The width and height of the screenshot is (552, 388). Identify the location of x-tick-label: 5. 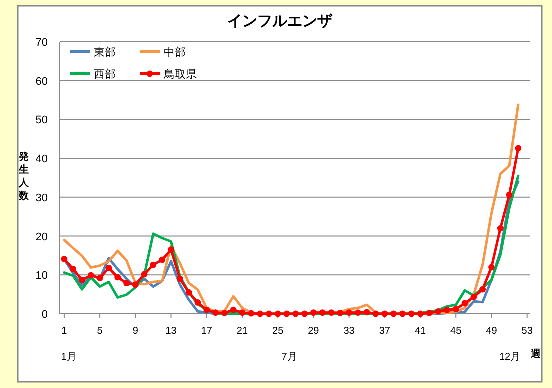
(100, 331).